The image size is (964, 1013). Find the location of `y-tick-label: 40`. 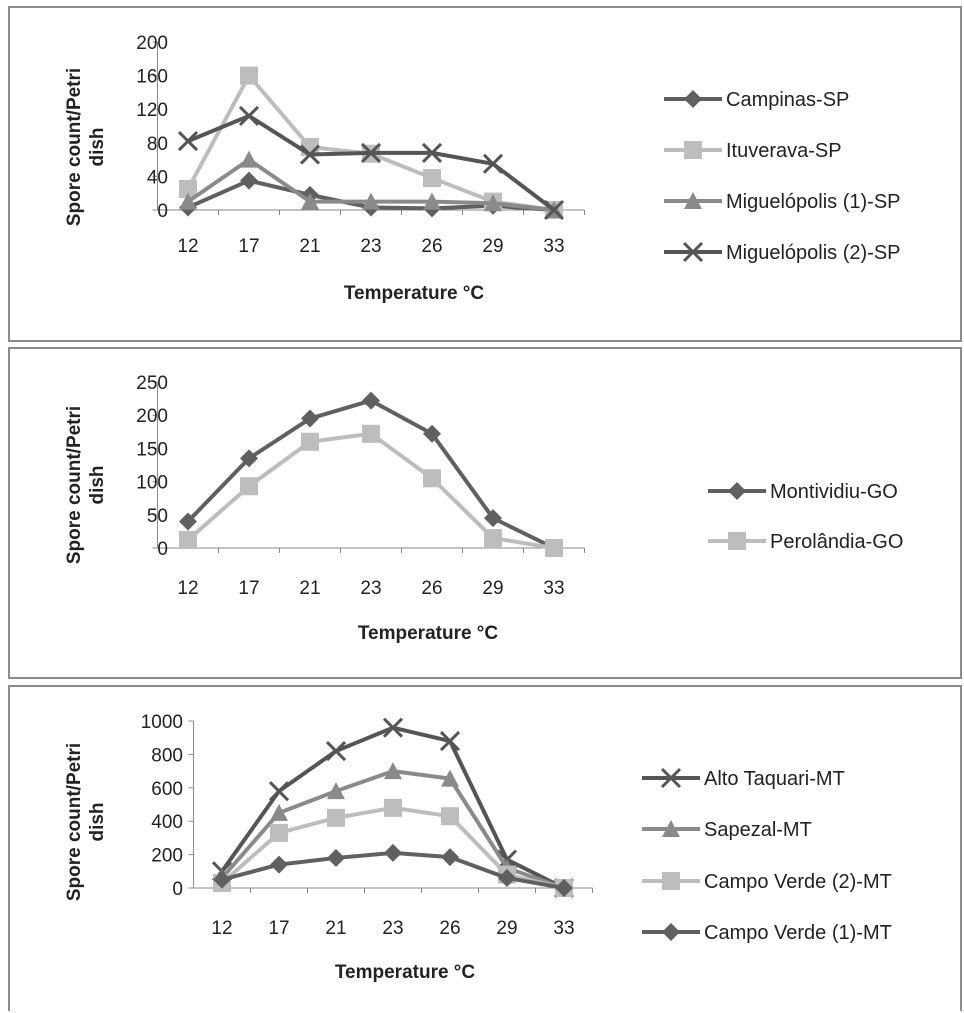

y-tick-label: 40 is located at coordinates (157, 177).